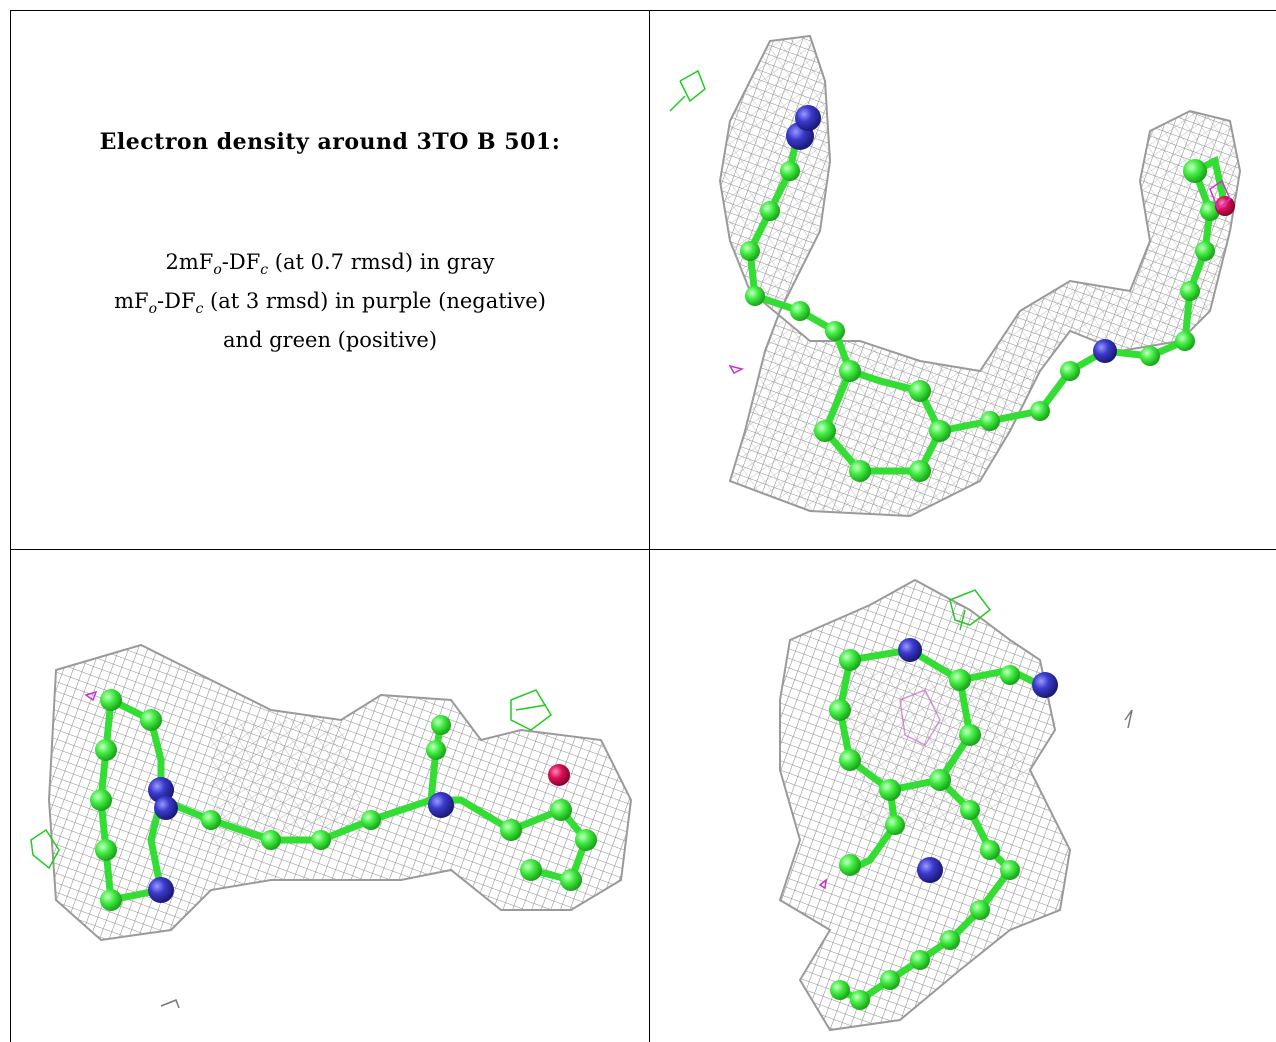 The height and width of the screenshot is (1042, 1276). I want to click on electron-density-mesh, so click(340, 792).